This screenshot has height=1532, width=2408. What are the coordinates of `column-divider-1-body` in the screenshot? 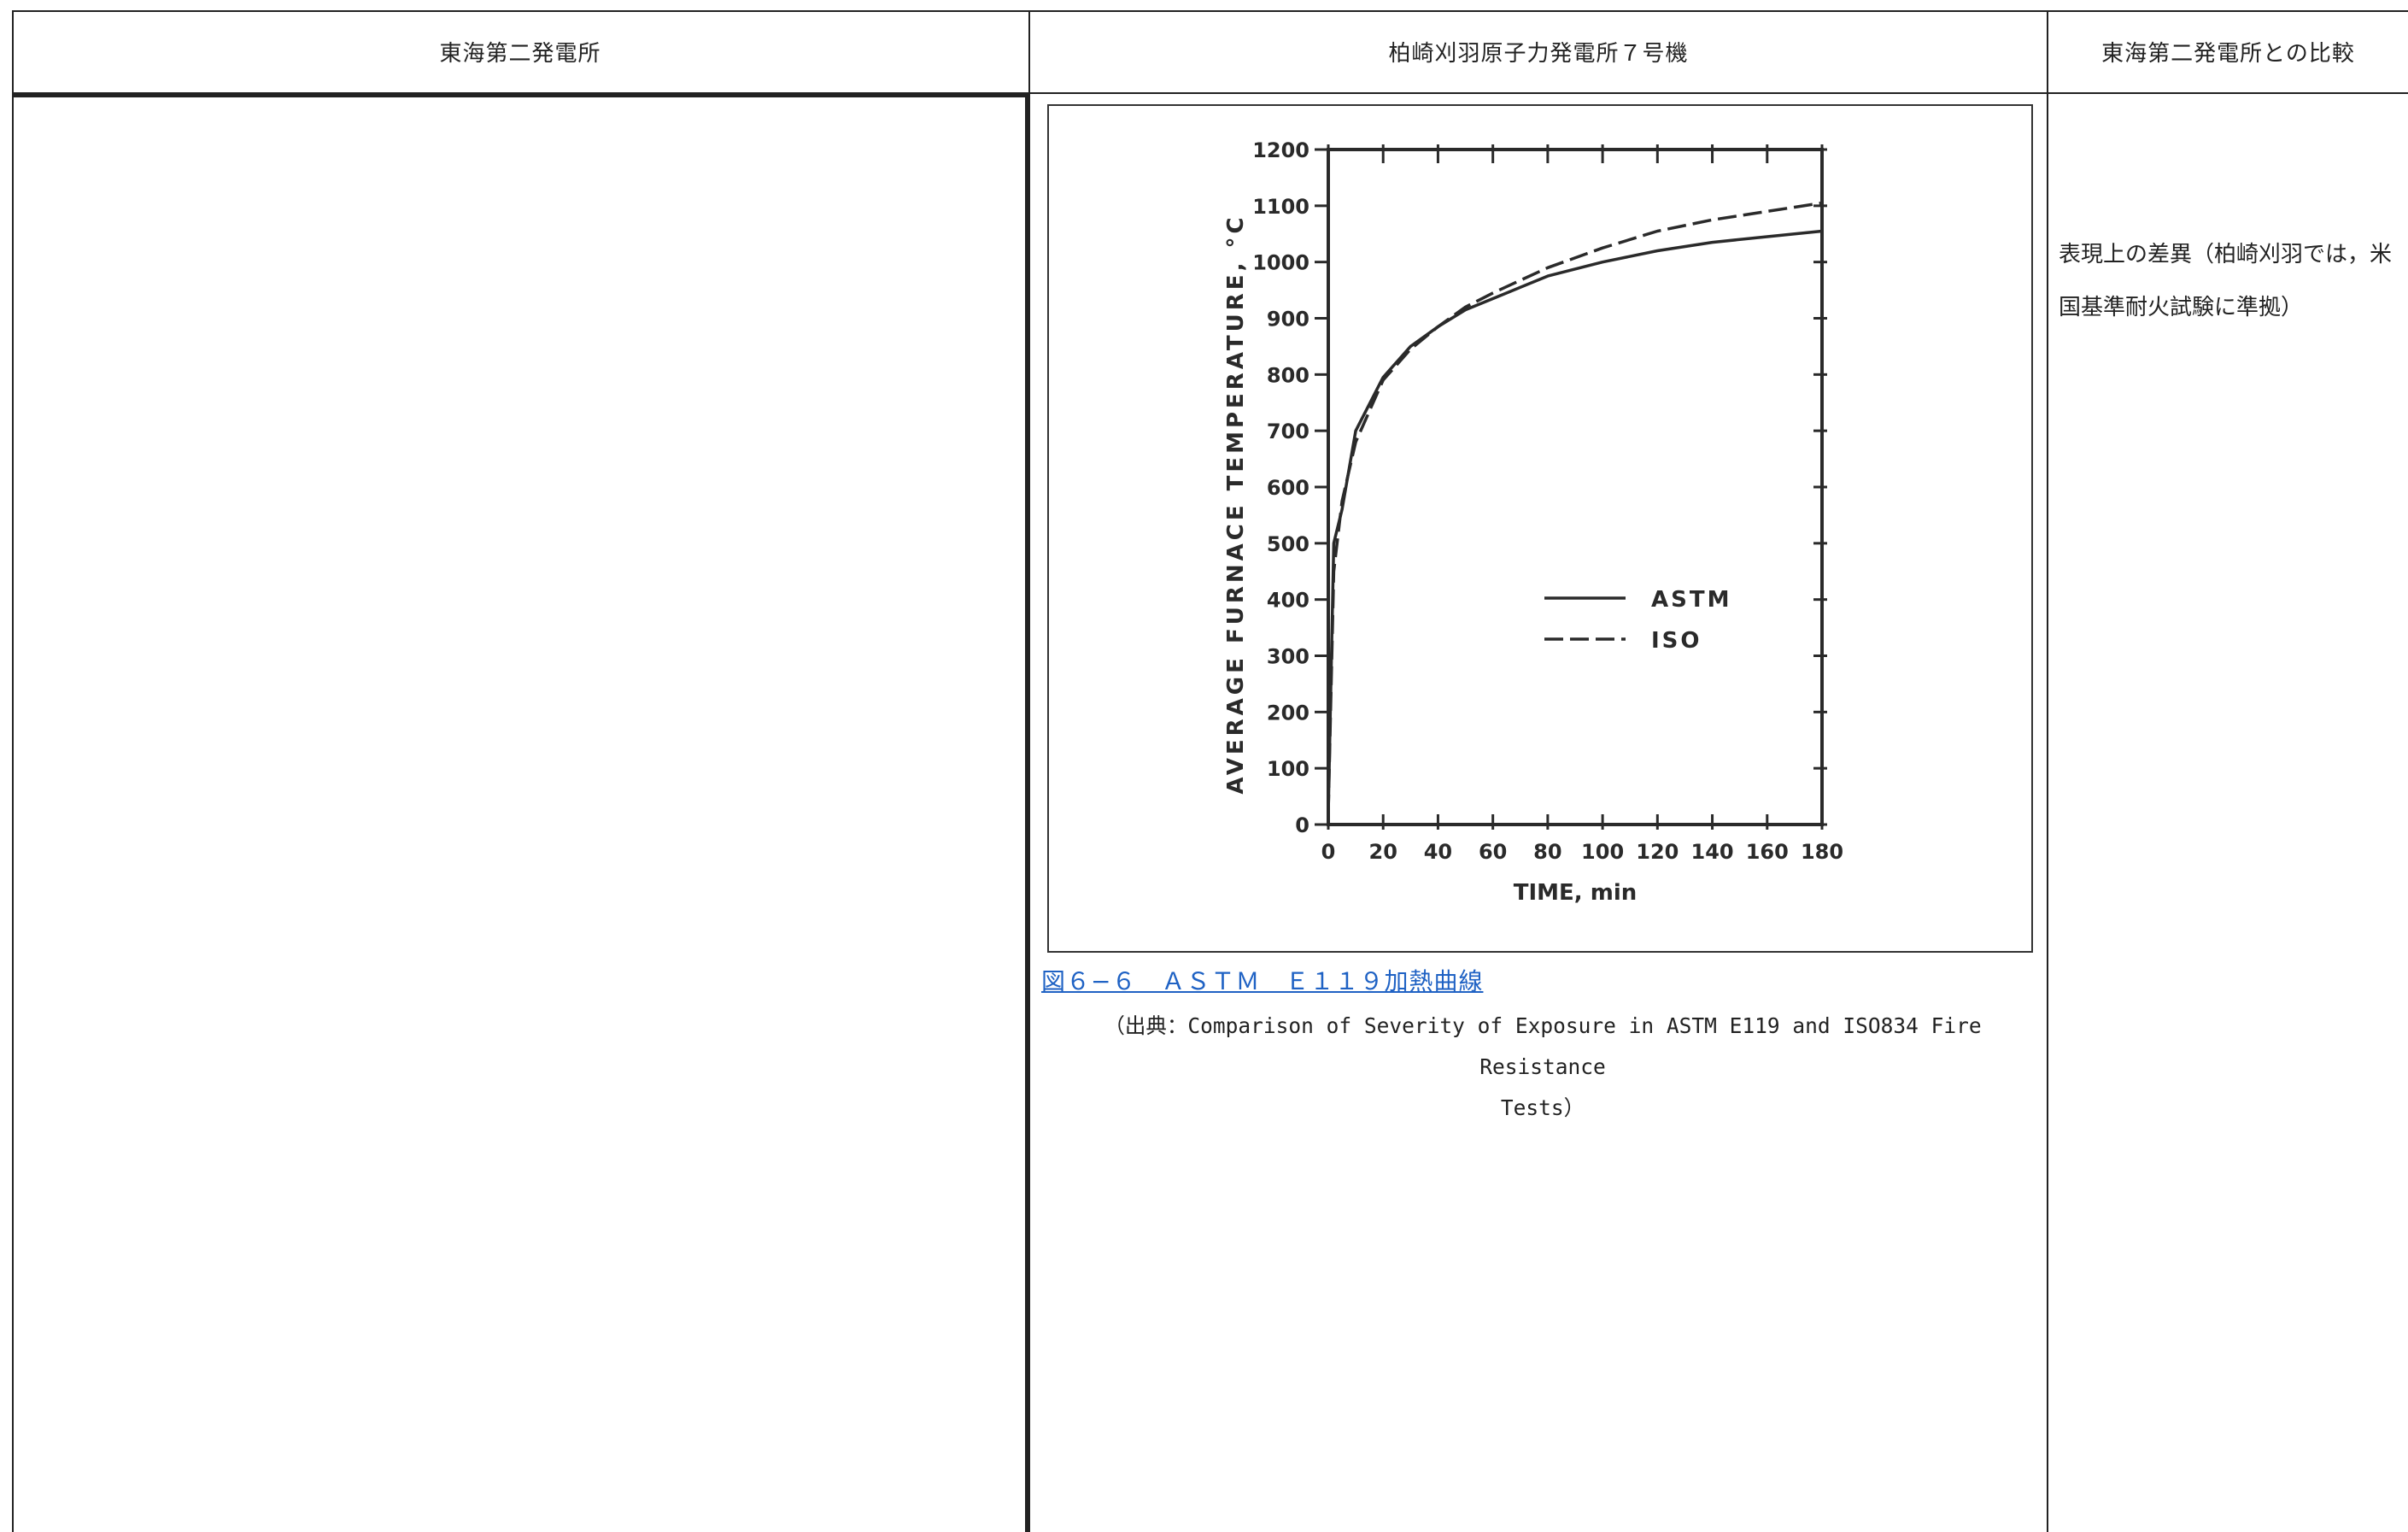 It's located at (1027, 812).